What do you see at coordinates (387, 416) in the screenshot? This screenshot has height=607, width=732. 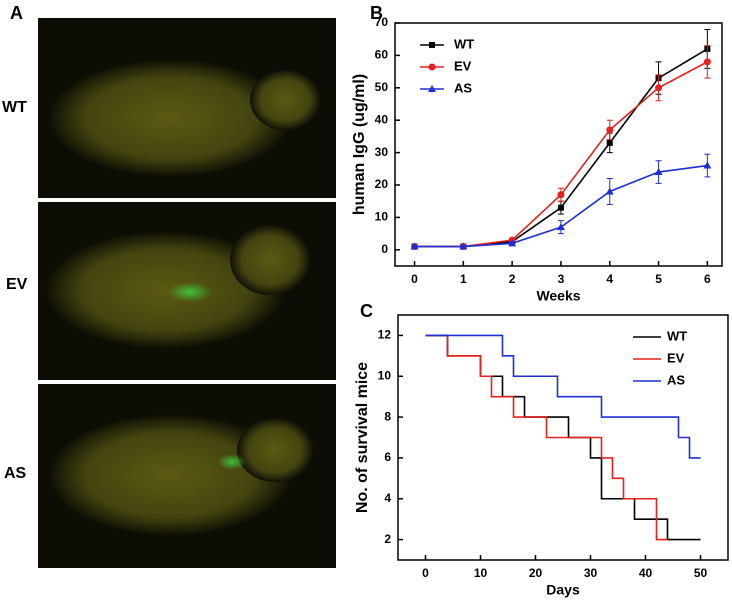 I see `y-tick-label: 8` at bounding box center [387, 416].